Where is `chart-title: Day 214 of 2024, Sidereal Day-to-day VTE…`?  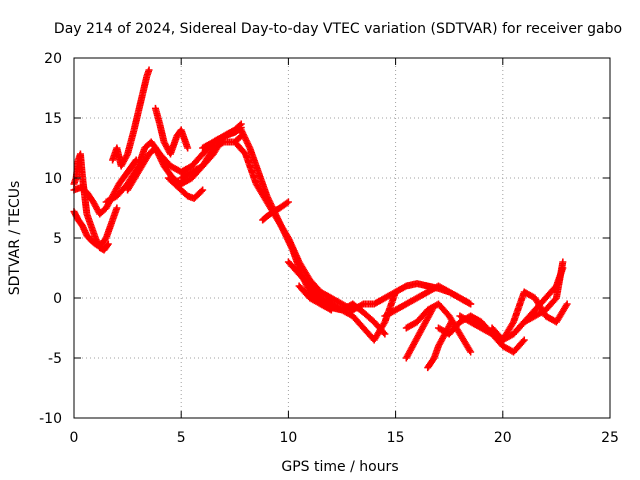 chart-title: Day 214 of 2024, Sidereal Day-to-day VTE… is located at coordinates (338, 29).